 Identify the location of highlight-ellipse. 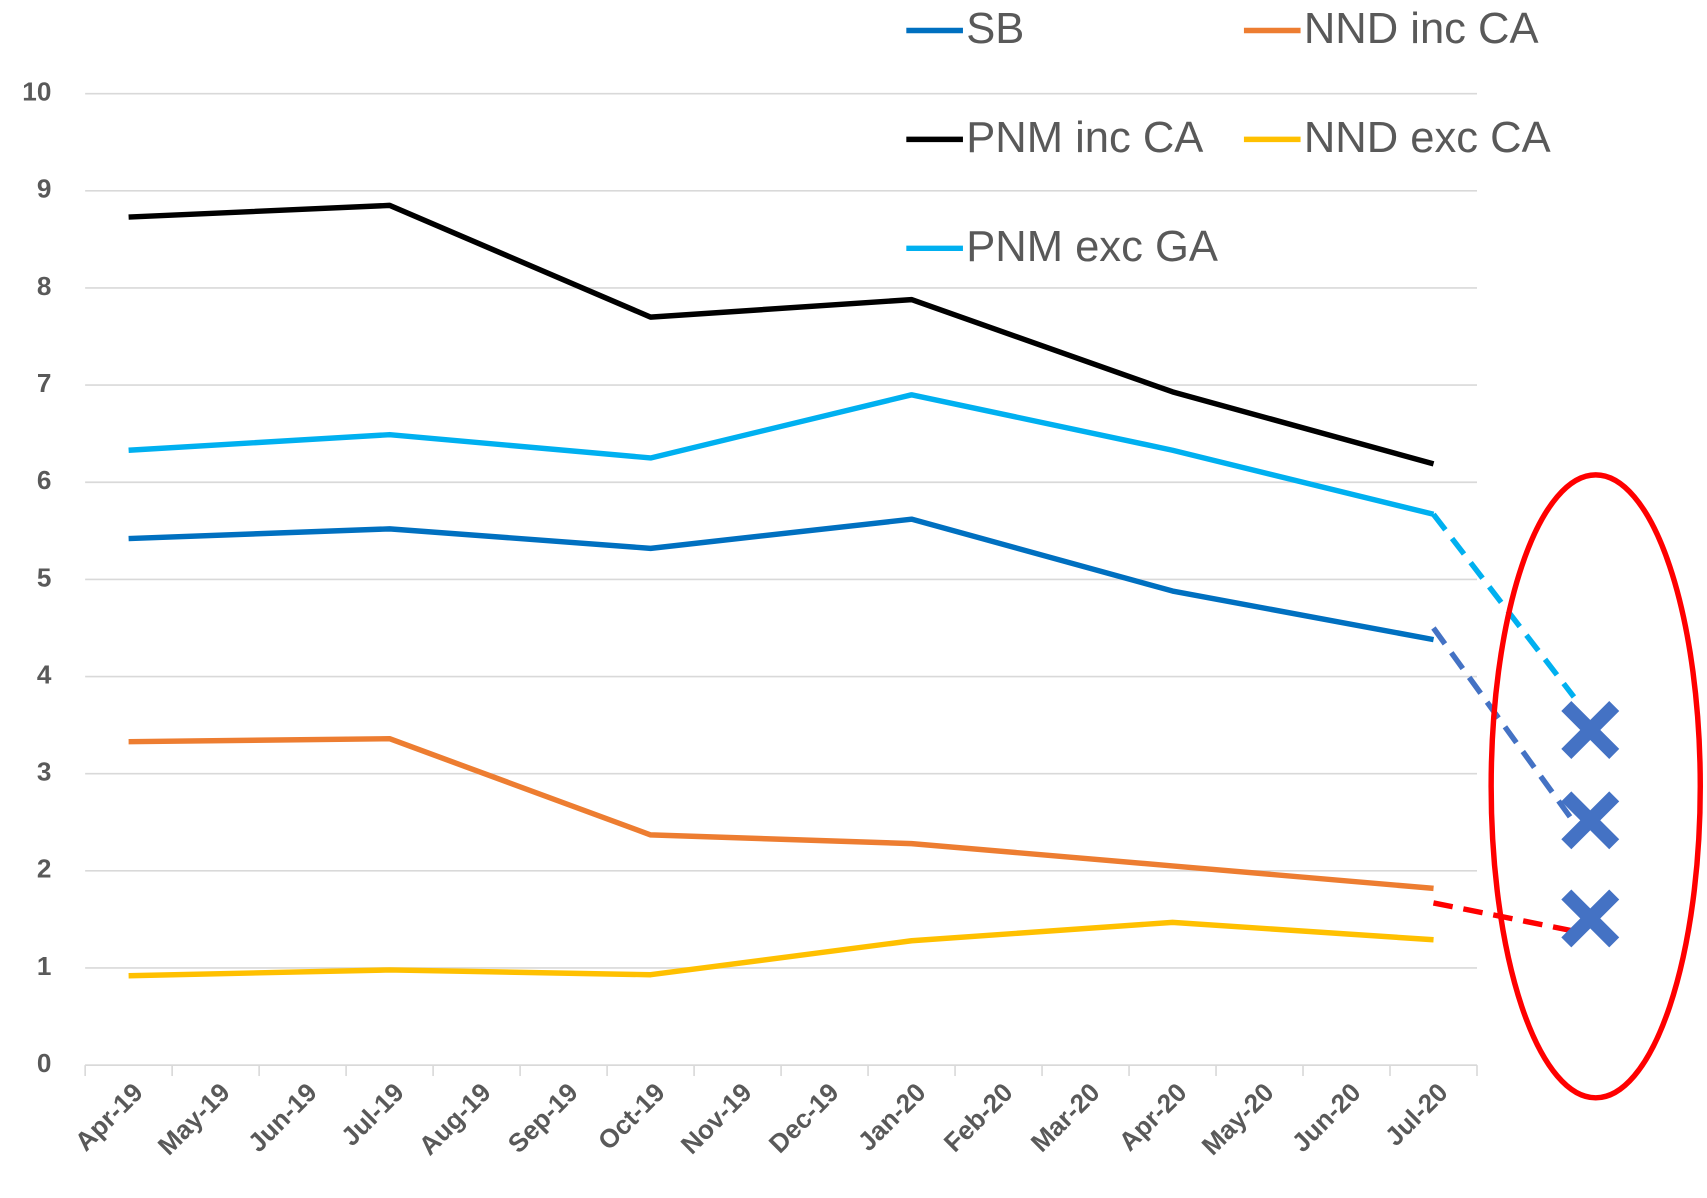
(1595, 786).